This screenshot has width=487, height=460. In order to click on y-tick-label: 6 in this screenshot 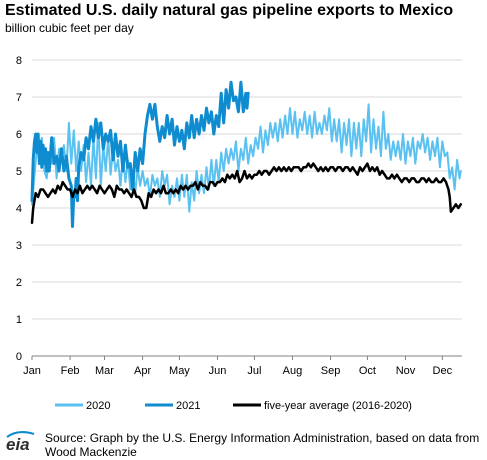, I will do `click(19, 135)`.